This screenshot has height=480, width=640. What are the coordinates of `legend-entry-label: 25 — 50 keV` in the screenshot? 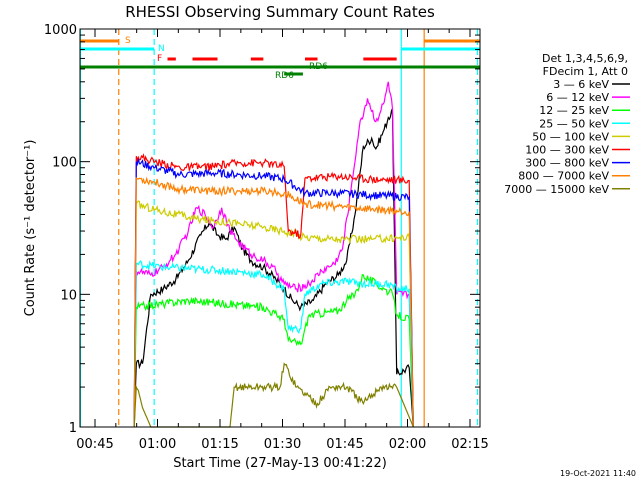 It's located at (574, 123).